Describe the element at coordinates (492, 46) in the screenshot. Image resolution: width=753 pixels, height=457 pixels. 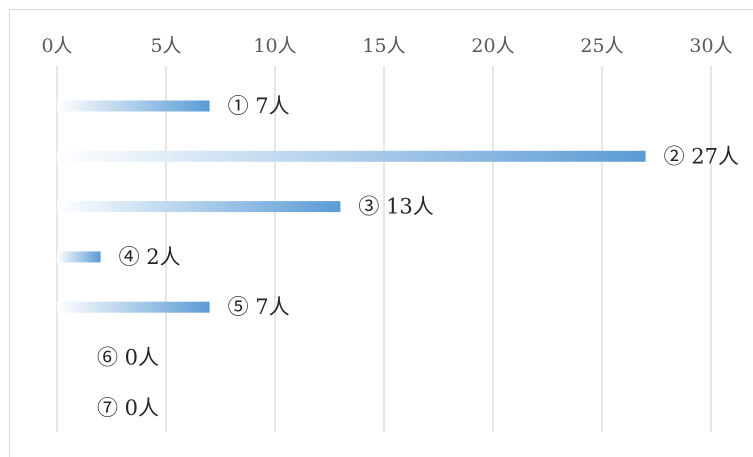
I see `x-tick-label-20: 20人` at that location.